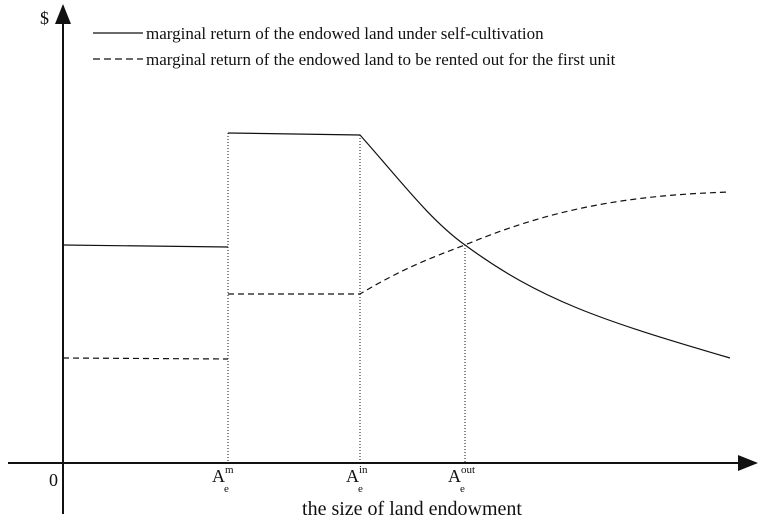 Image resolution: width=759 pixels, height=523 pixels. What do you see at coordinates (412, 509) in the screenshot?
I see `x-axis-label: the size of land endowment` at bounding box center [412, 509].